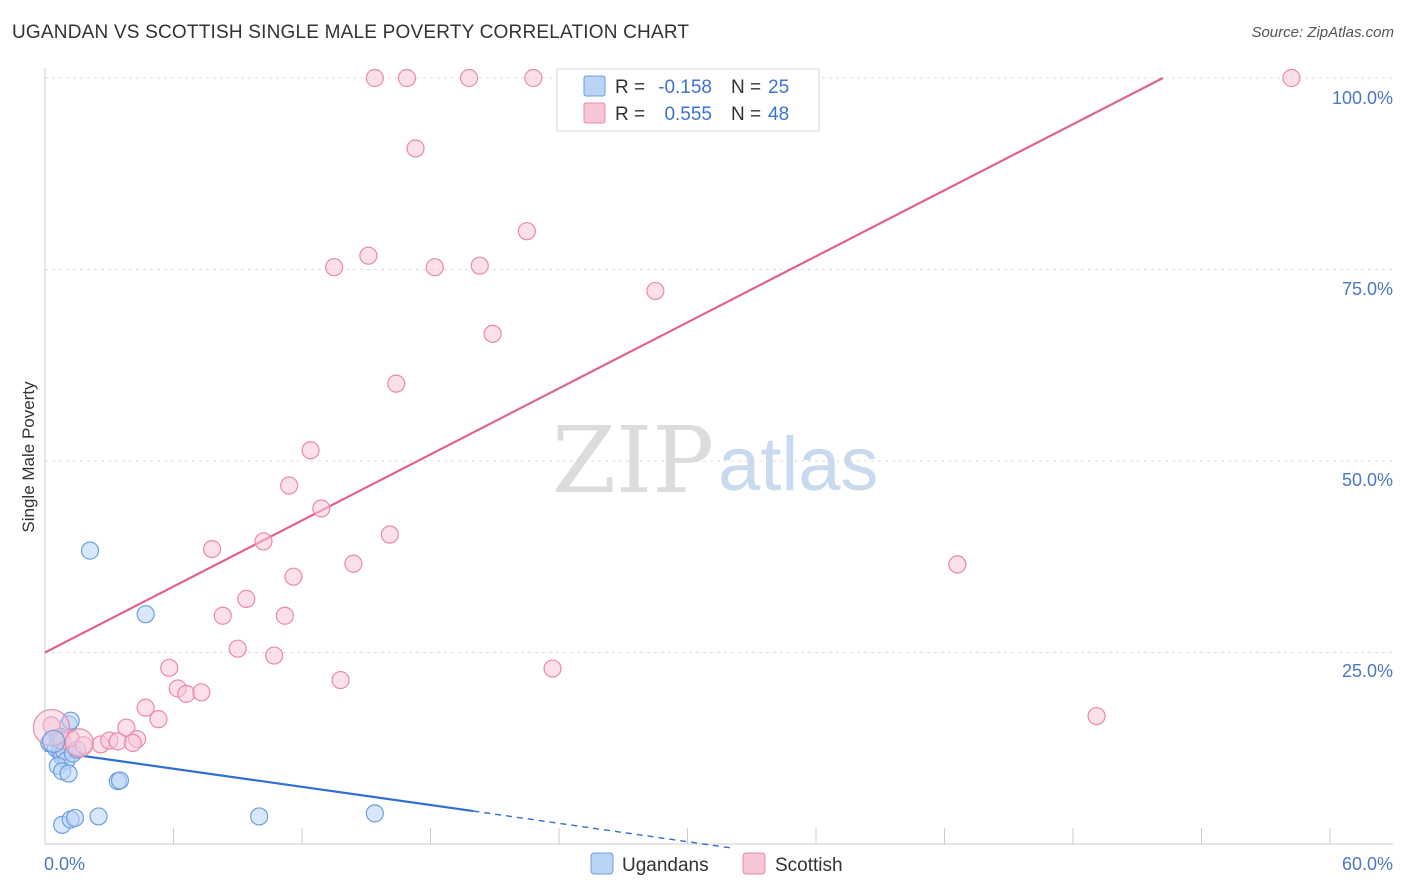 The image size is (1406, 892). I want to click on legend-n-value-ugandans: 25, so click(778, 87).